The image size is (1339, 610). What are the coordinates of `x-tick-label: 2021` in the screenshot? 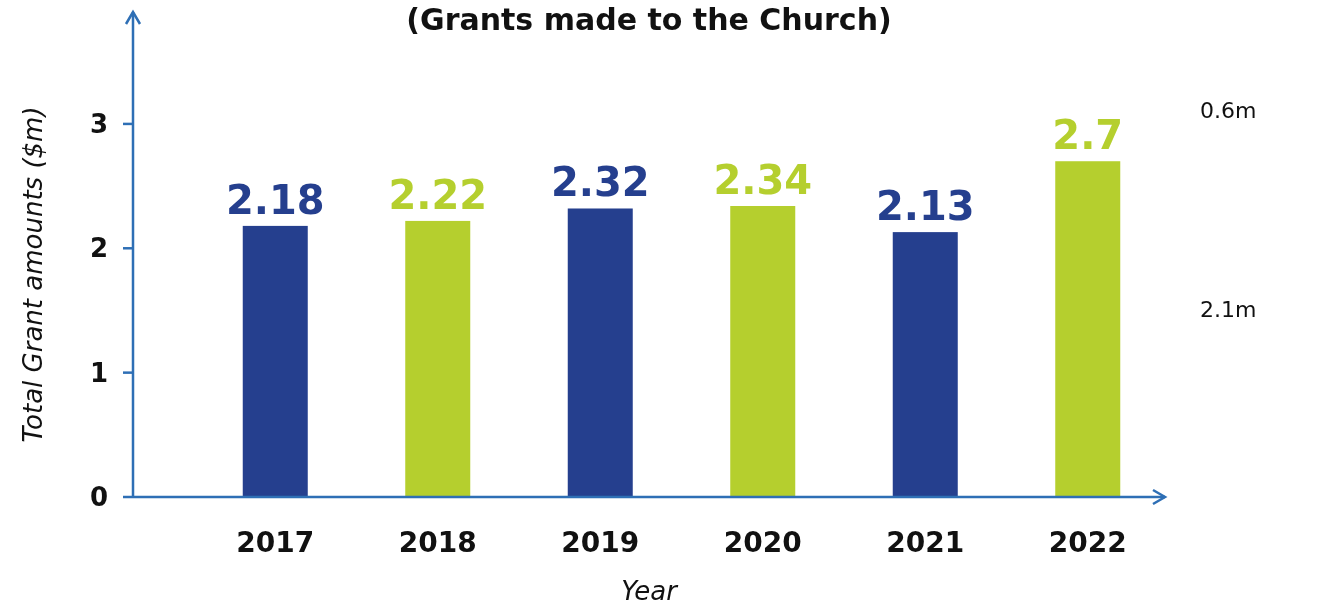 It's located at (925, 542).